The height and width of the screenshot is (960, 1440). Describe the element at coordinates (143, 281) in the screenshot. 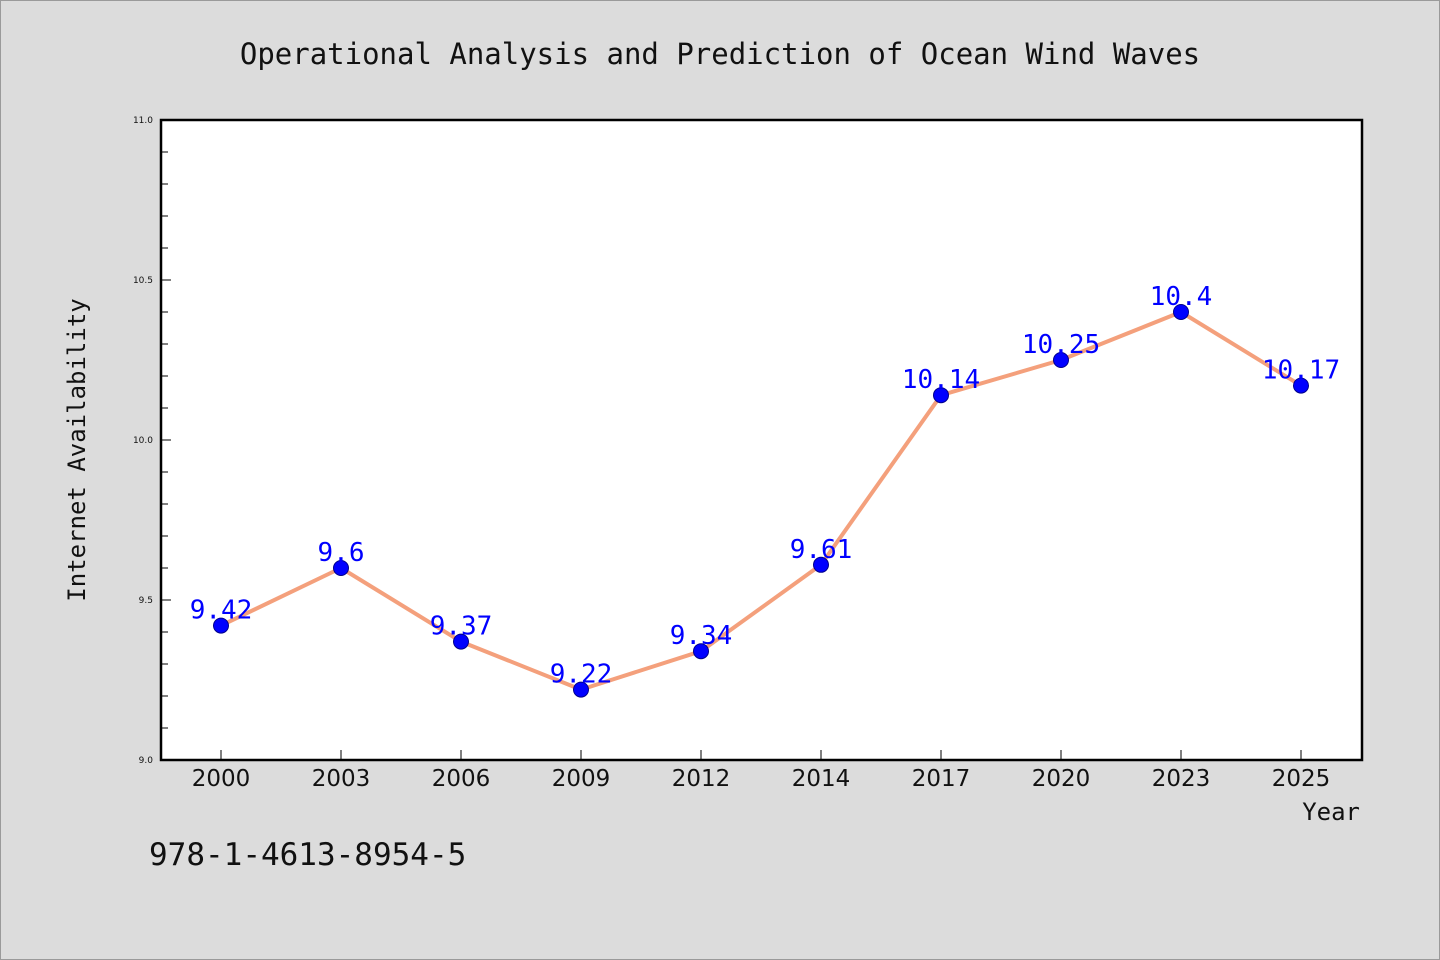

I see `y-tick-label: 10.5` at that location.